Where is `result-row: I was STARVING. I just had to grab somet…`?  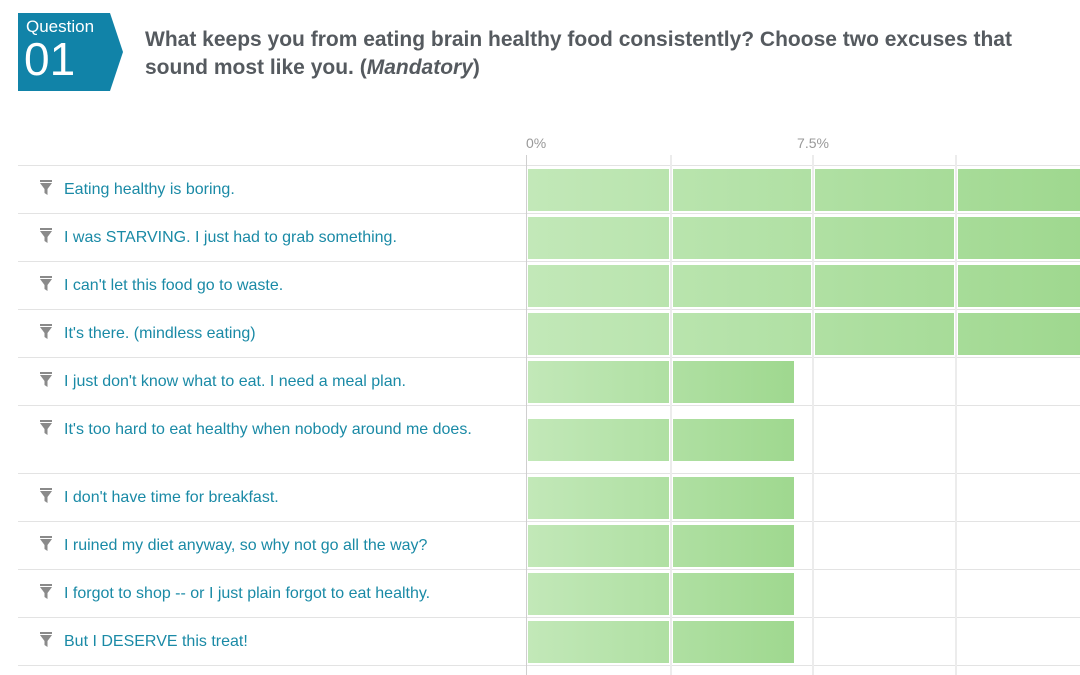
result-row: I was STARVING. I just had to grab somet… is located at coordinates (549, 238).